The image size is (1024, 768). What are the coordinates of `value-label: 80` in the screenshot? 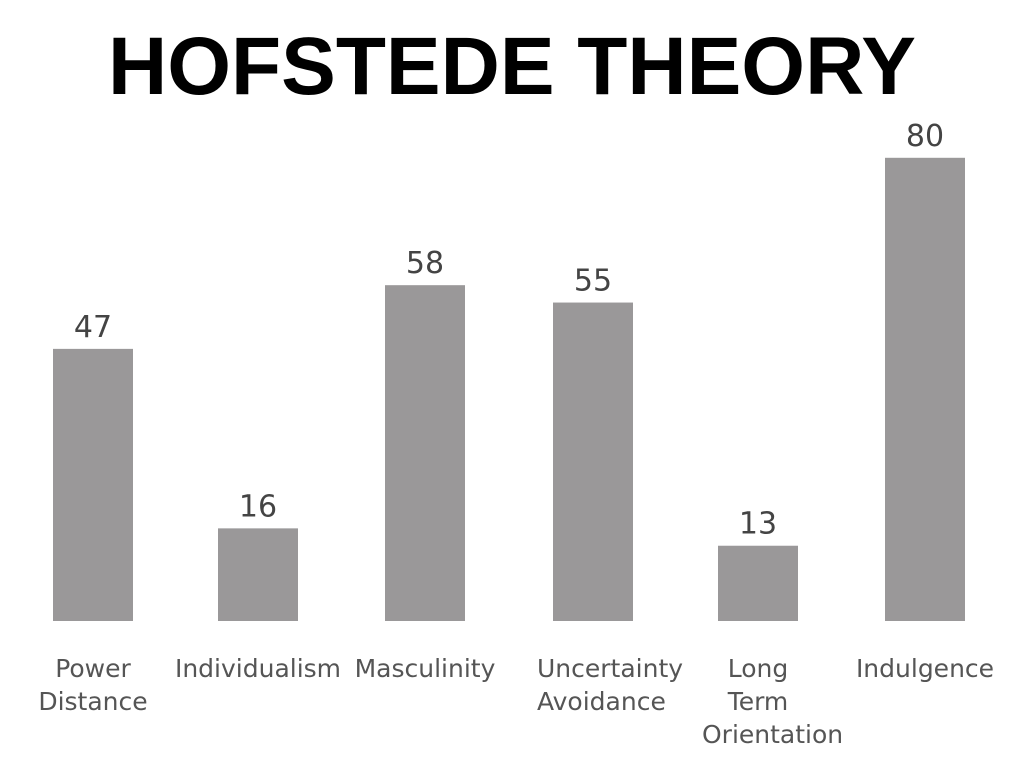 It's located at (925, 136).